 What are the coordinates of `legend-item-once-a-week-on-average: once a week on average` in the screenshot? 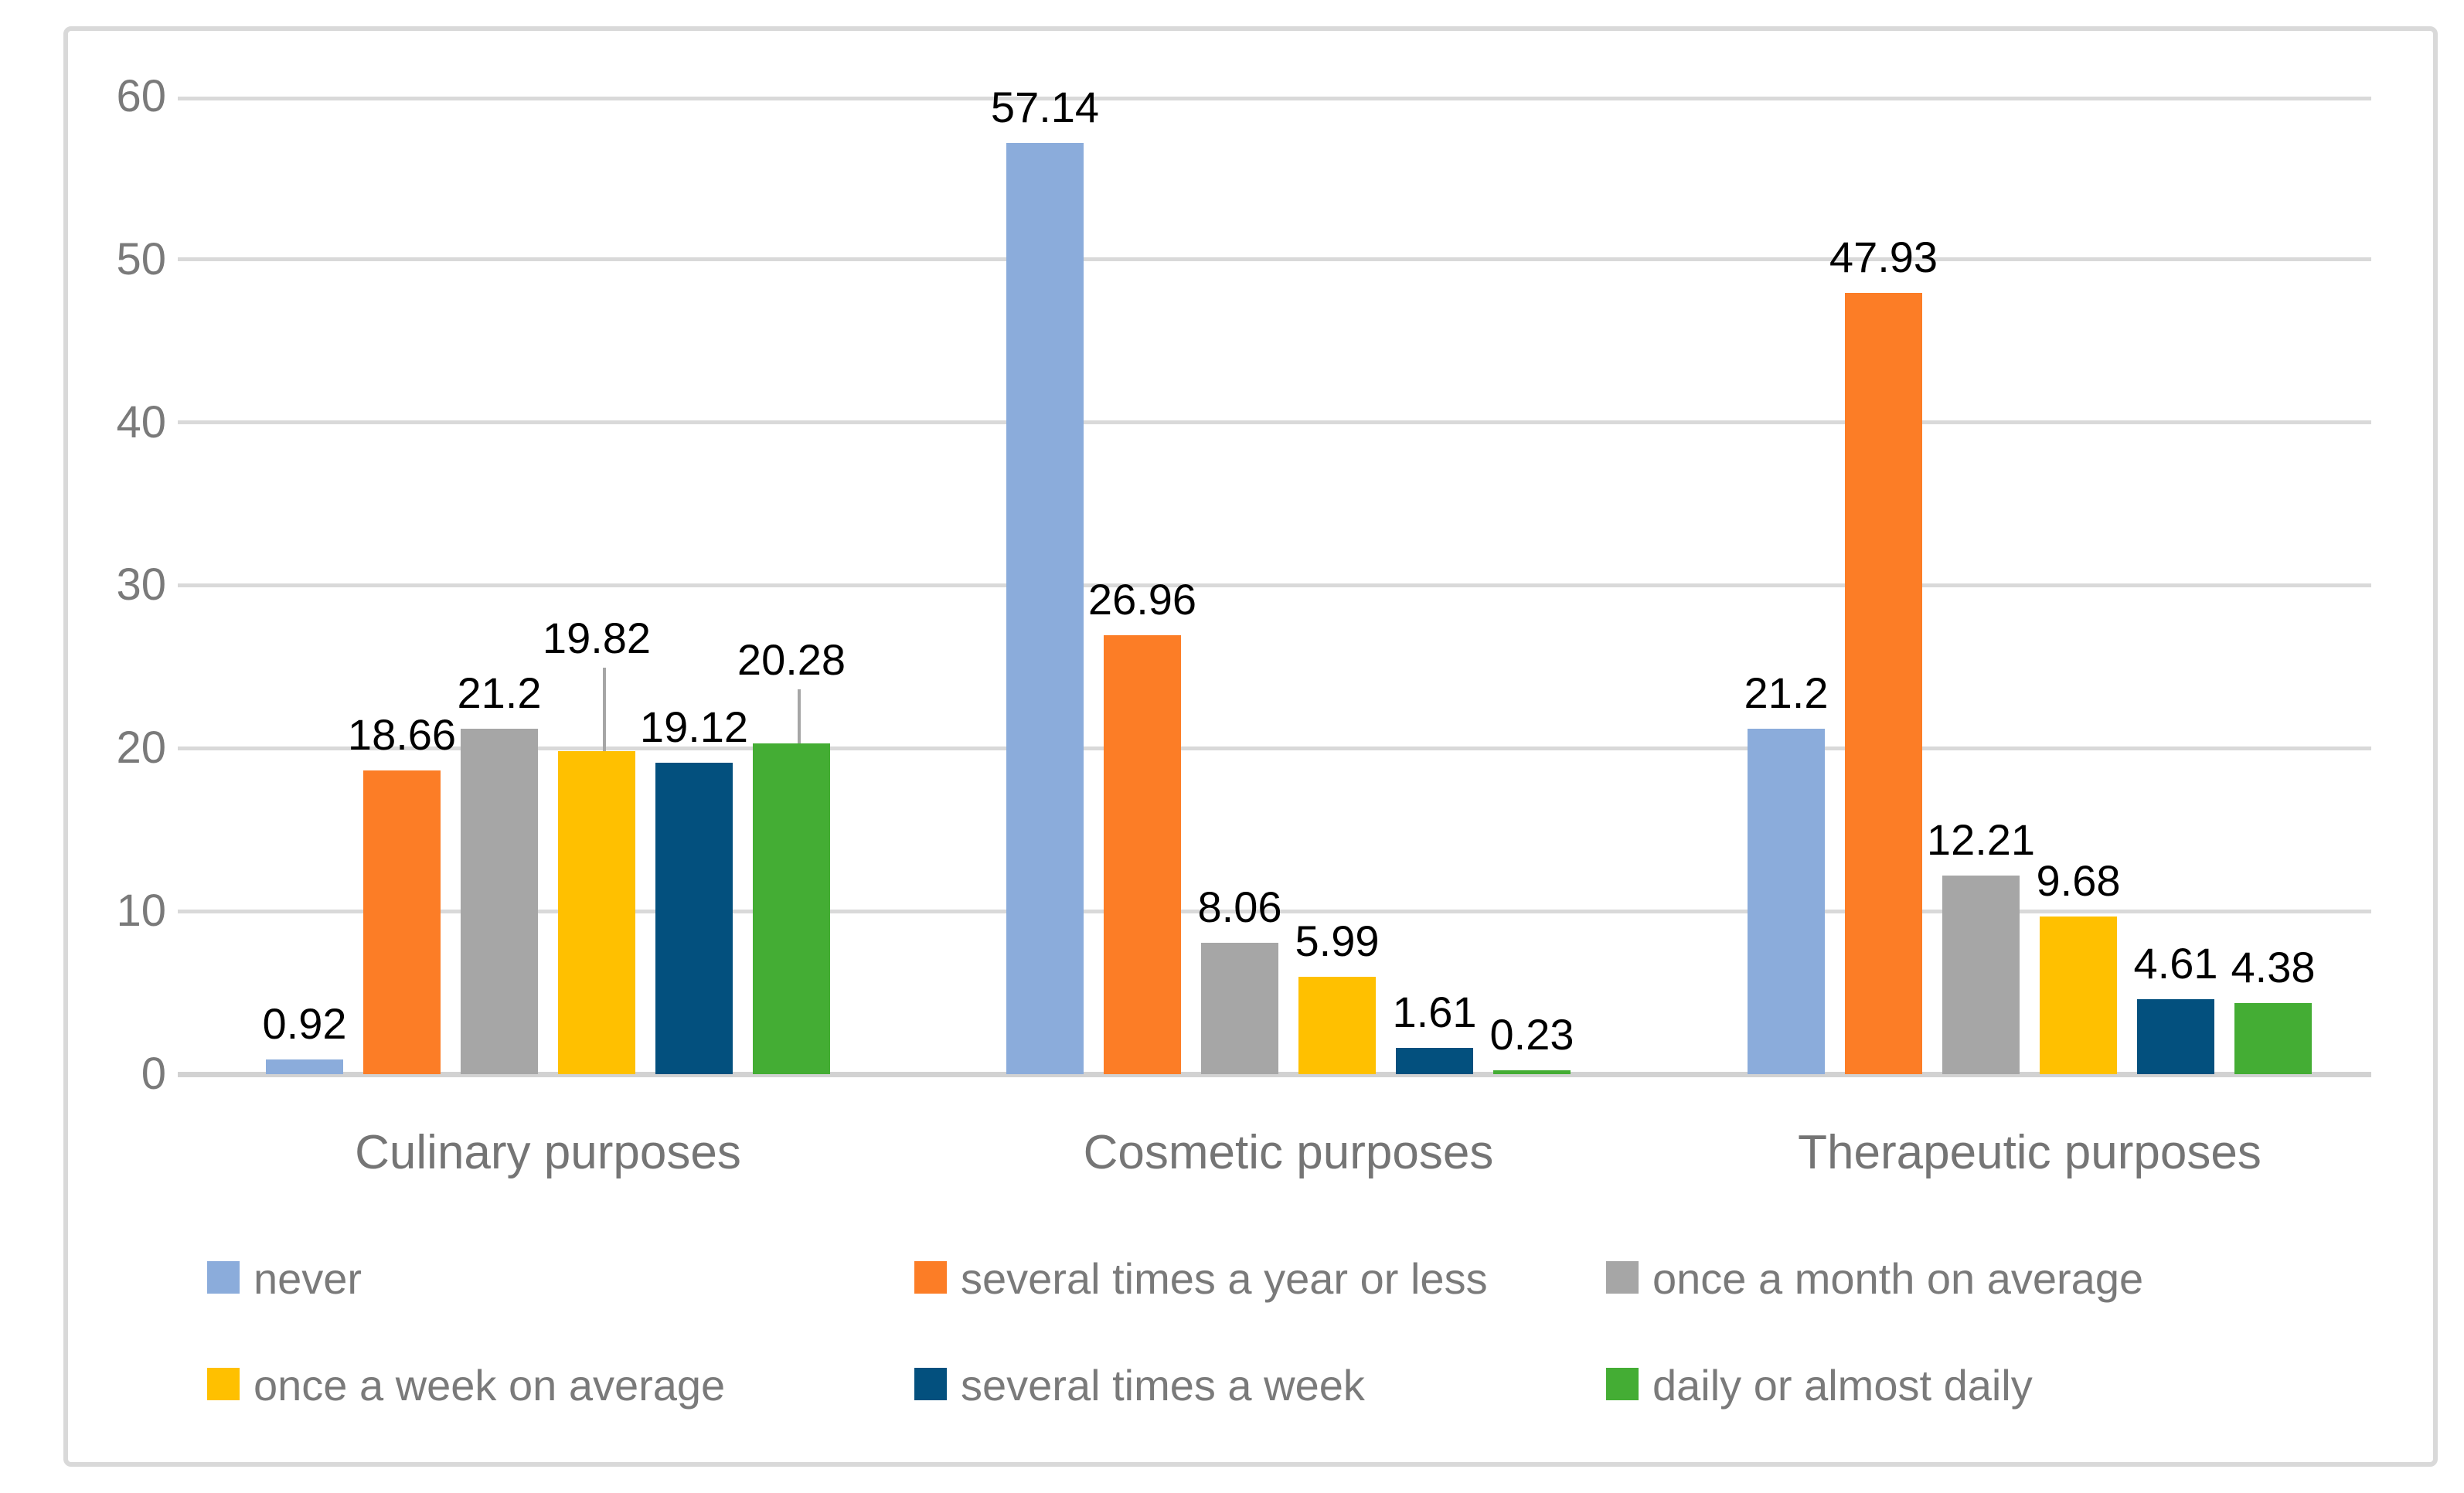 It's located at (466, 1388).